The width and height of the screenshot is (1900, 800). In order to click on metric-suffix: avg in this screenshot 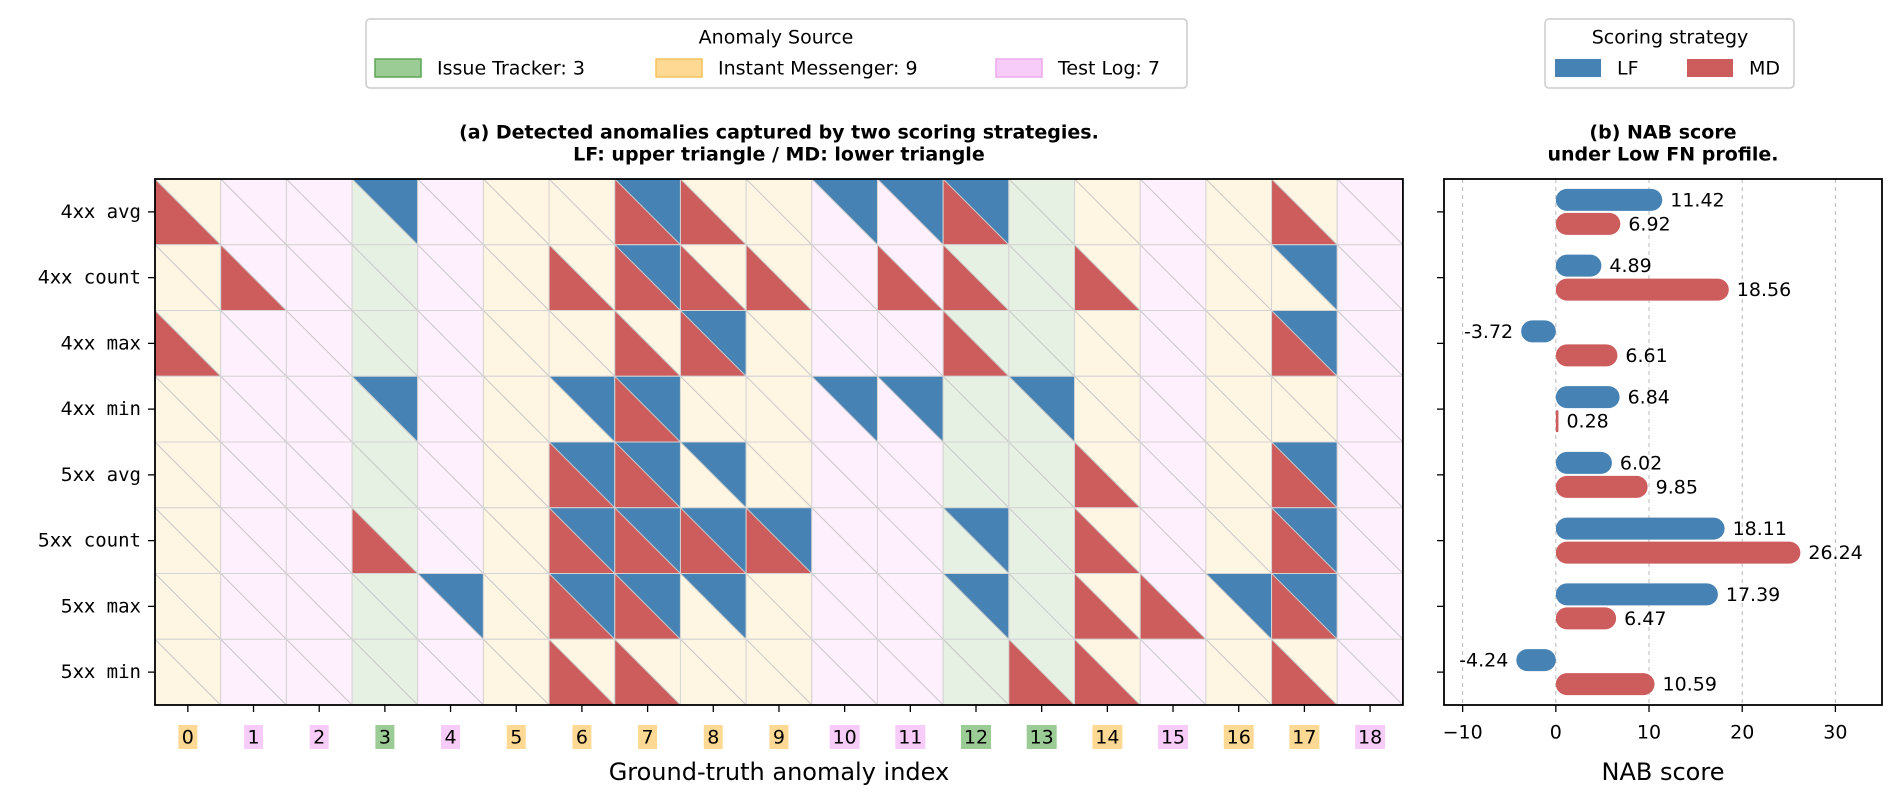, I will do `click(118, 211)`.